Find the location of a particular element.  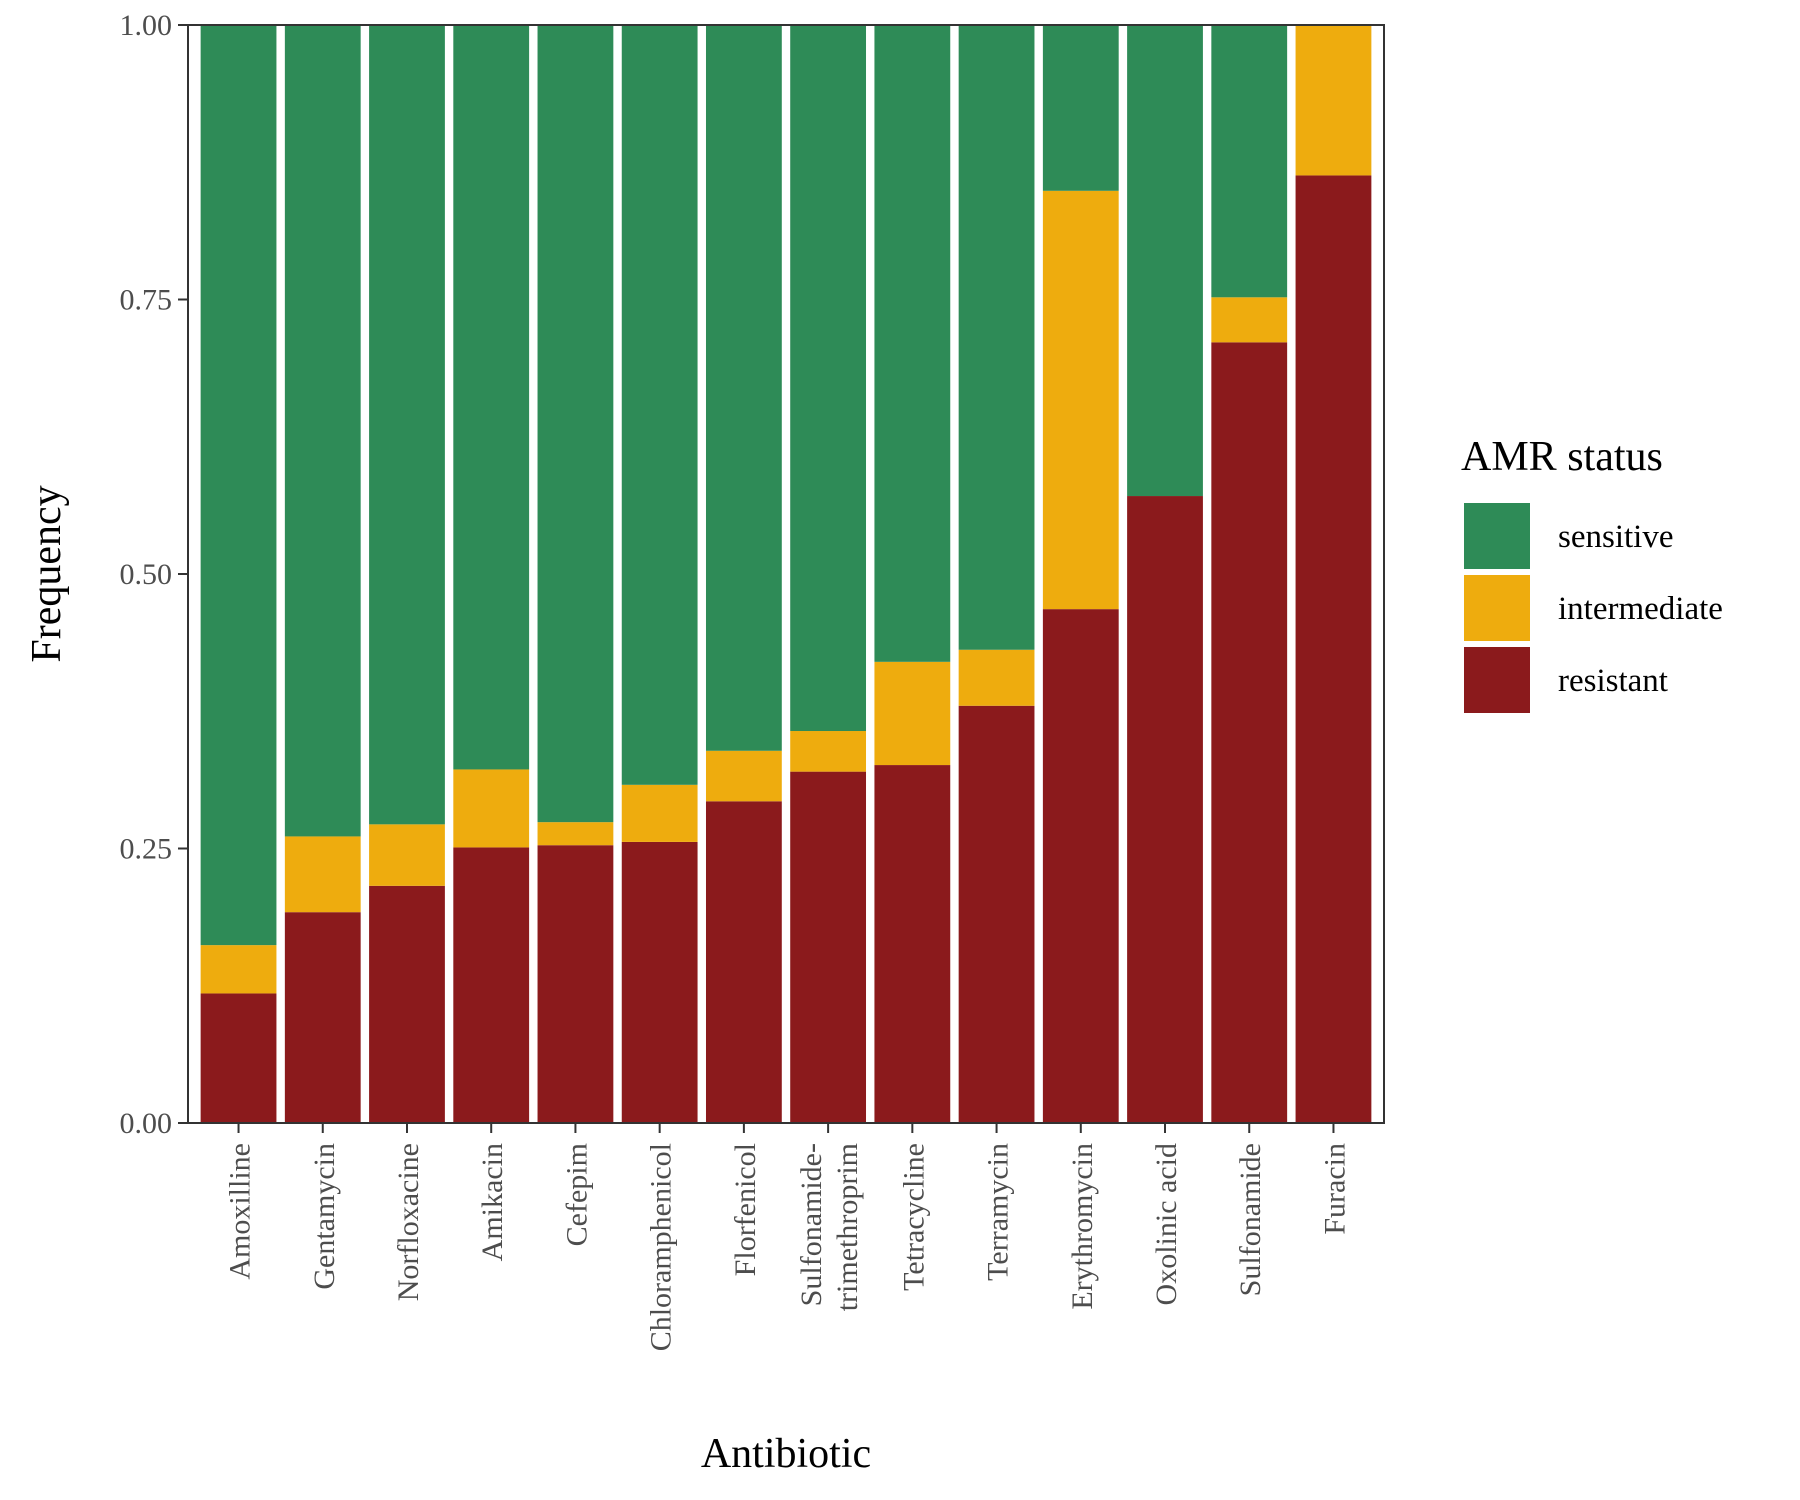

bar-florfenicol-sensitive is located at coordinates (743, 388).